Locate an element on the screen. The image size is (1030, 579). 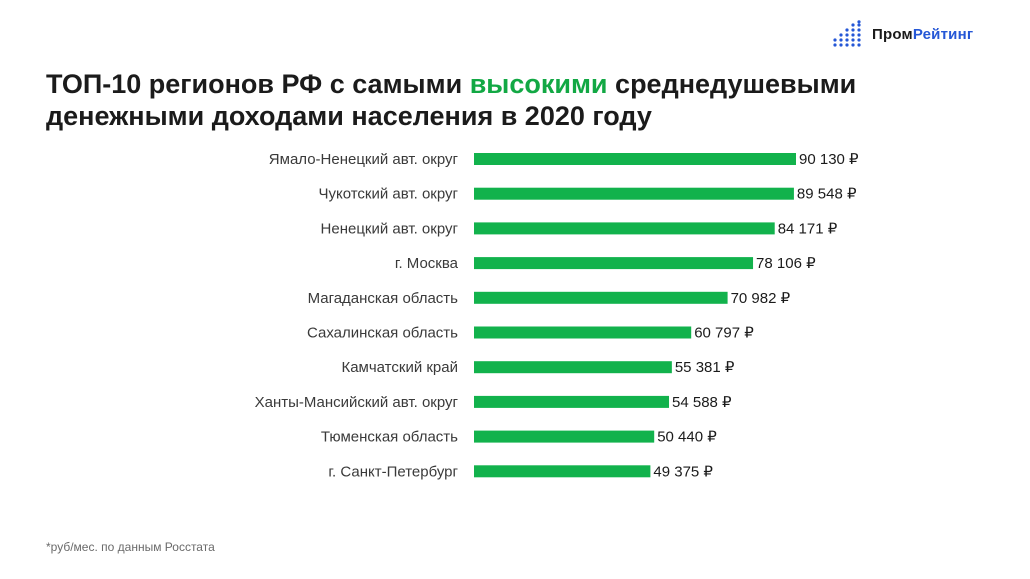
value-label: 90 130 ₽ is located at coordinates (829, 159).